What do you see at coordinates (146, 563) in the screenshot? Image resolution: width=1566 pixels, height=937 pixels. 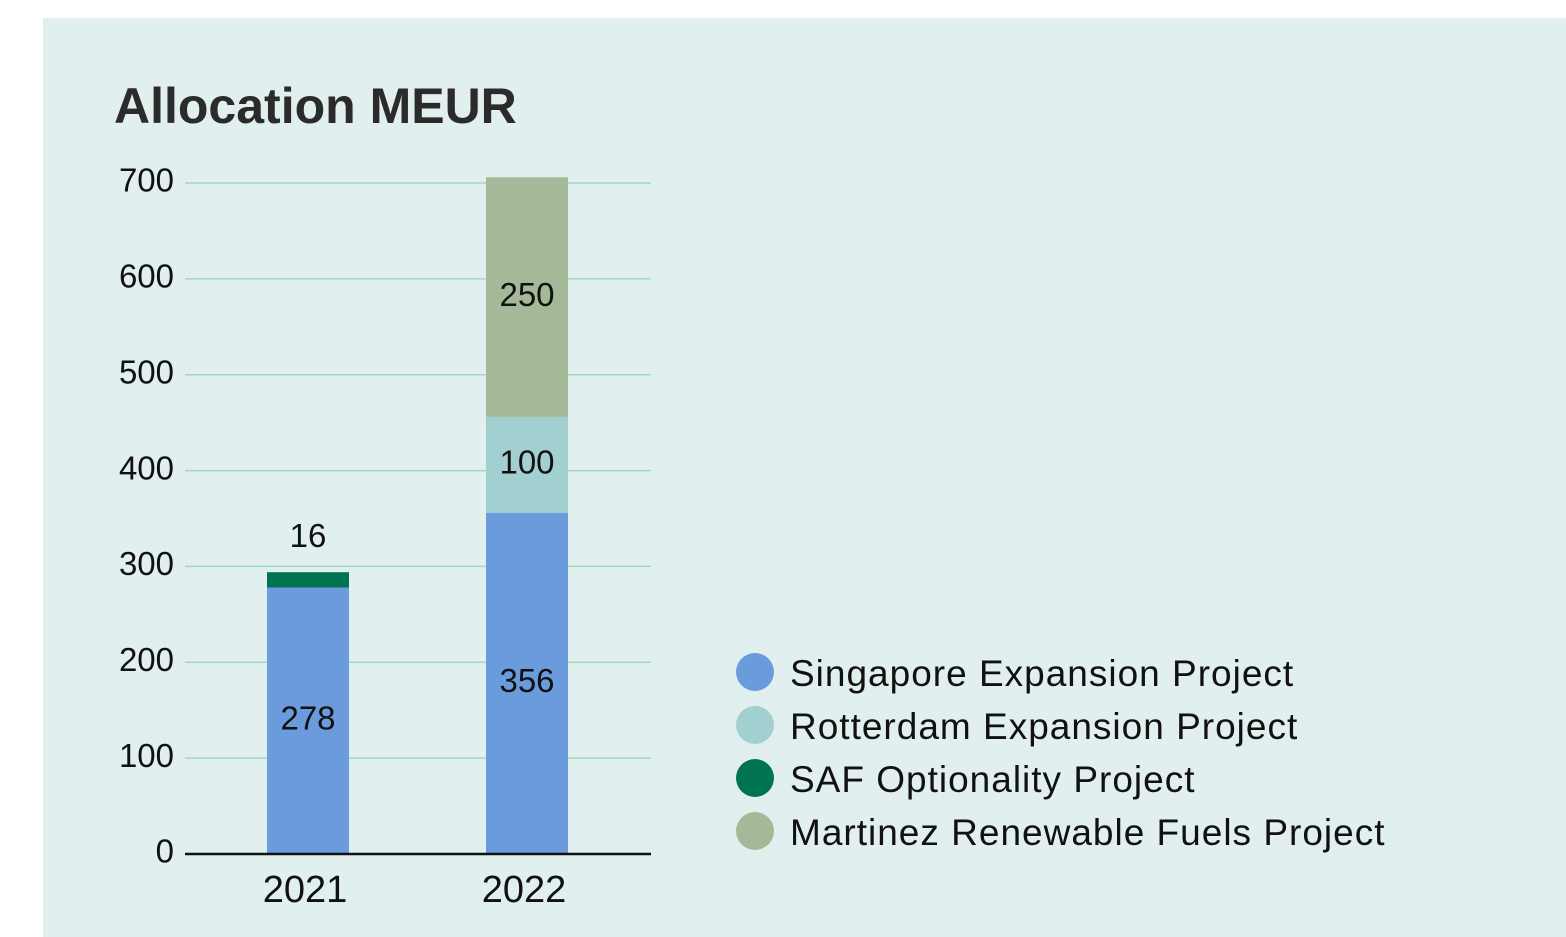 I see `y-tick-label: 300` at bounding box center [146, 563].